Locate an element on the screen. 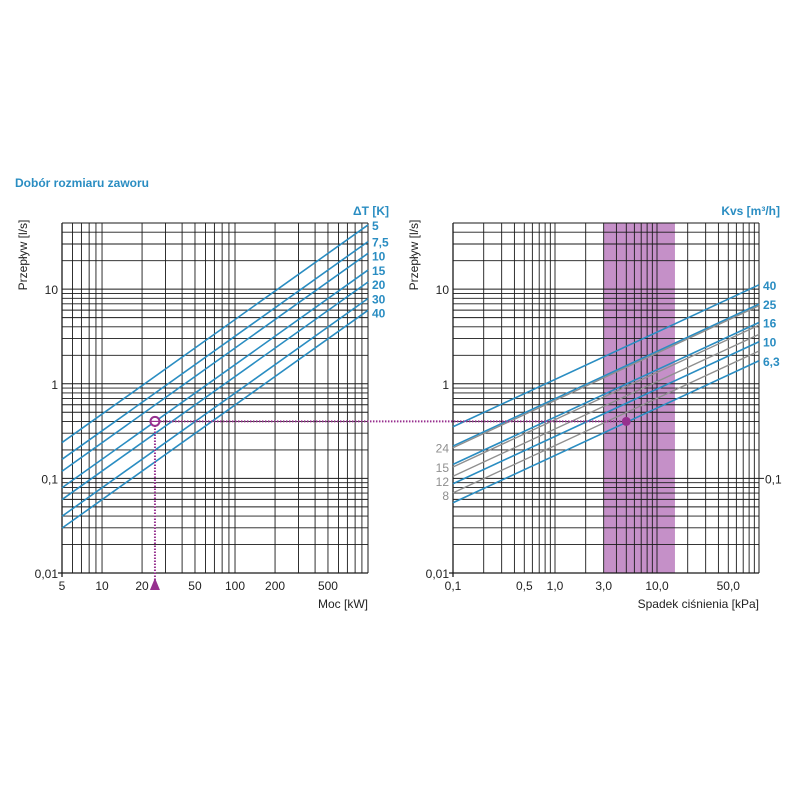  legend-title: Kvs [m³/h] is located at coordinates (750, 211).